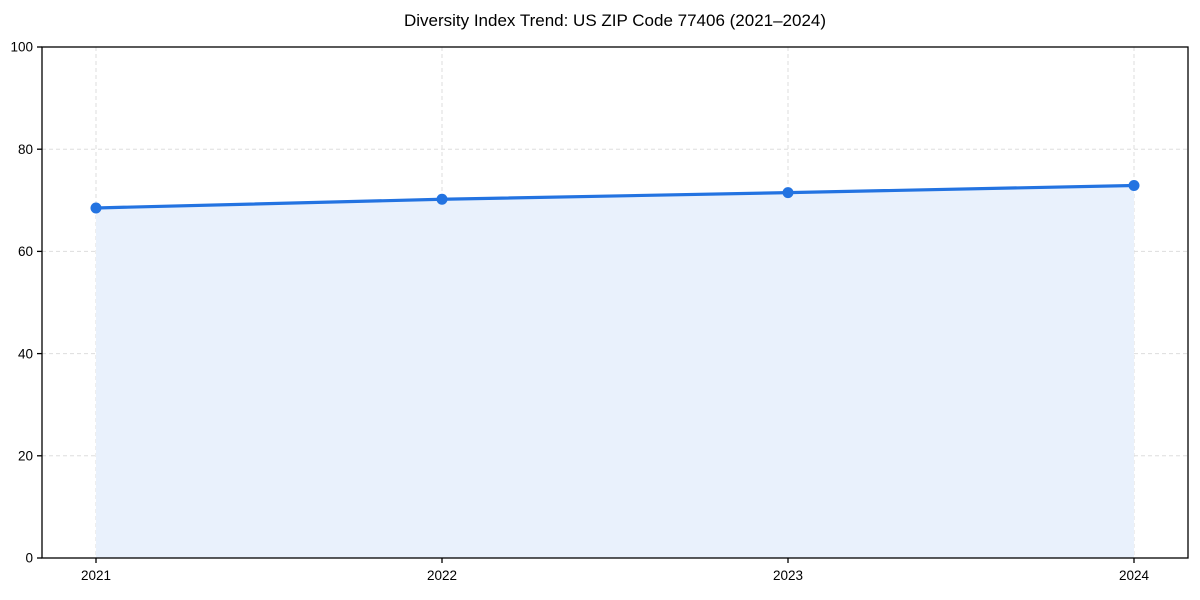 The height and width of the screenshot is (600, 1200). What do you see at coordinates (788, 575) in the screenshot?
I see `x-tick-label: 2023` at bounding box center [788, 575].